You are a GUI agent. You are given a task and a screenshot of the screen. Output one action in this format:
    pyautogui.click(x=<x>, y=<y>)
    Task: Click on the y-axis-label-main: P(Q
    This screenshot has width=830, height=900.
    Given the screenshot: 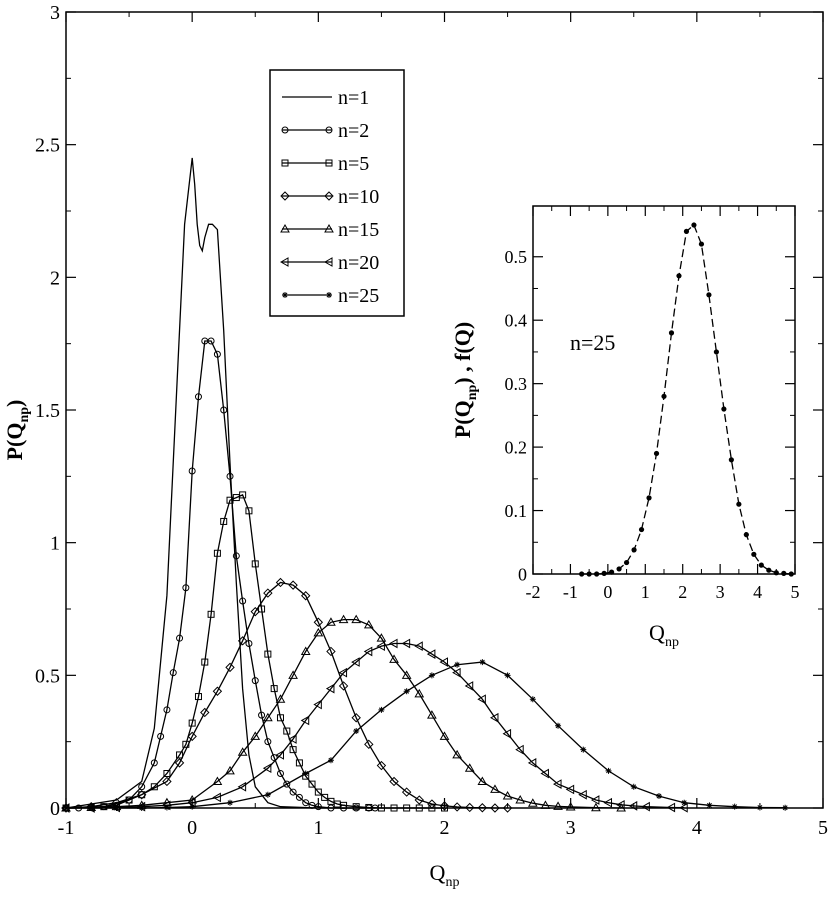 What is the action you would take?
    pyautogui.click(x=14, y=442)
    